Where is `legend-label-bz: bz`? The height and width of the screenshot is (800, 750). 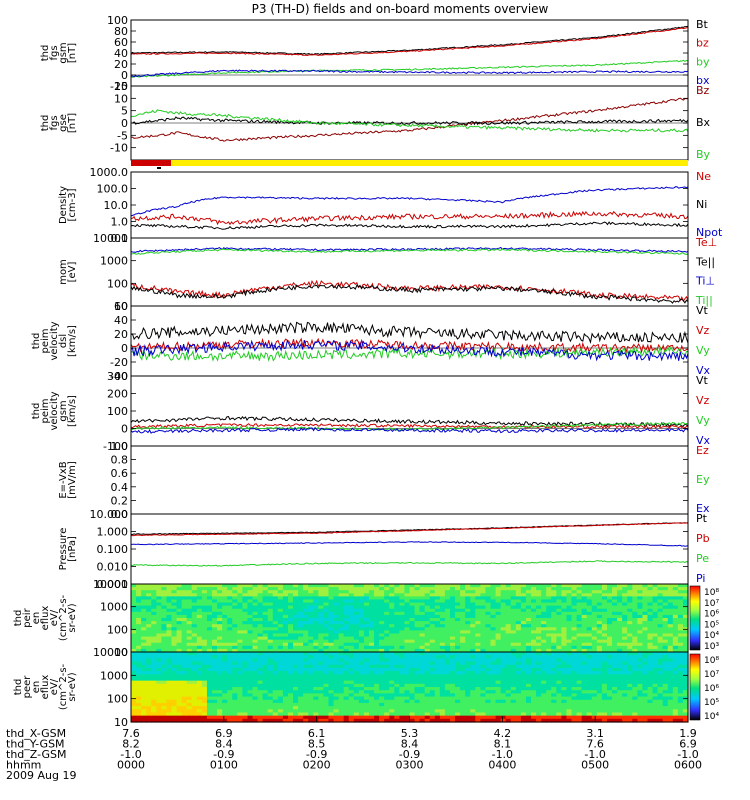
legend-label-bz: bz is located at coordinates (702, 43).